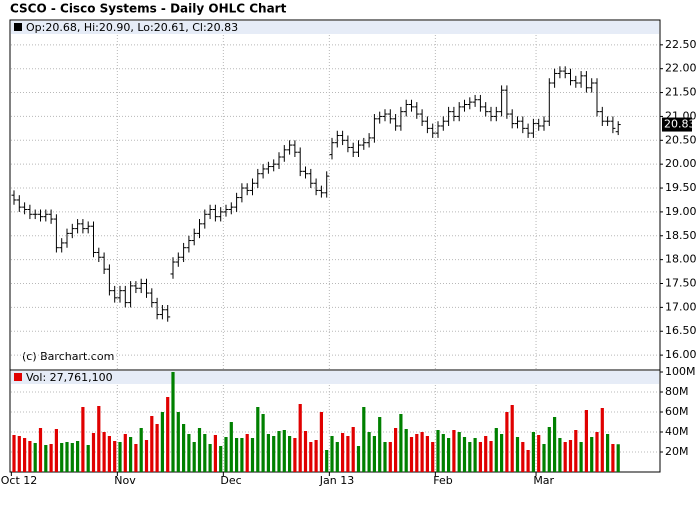 Image resolution: width=700 pixels, height=512 pixels. Describe the element at coordinates (677, 431) in the screenshot. I see `y-tick-label: 40M` at that location.